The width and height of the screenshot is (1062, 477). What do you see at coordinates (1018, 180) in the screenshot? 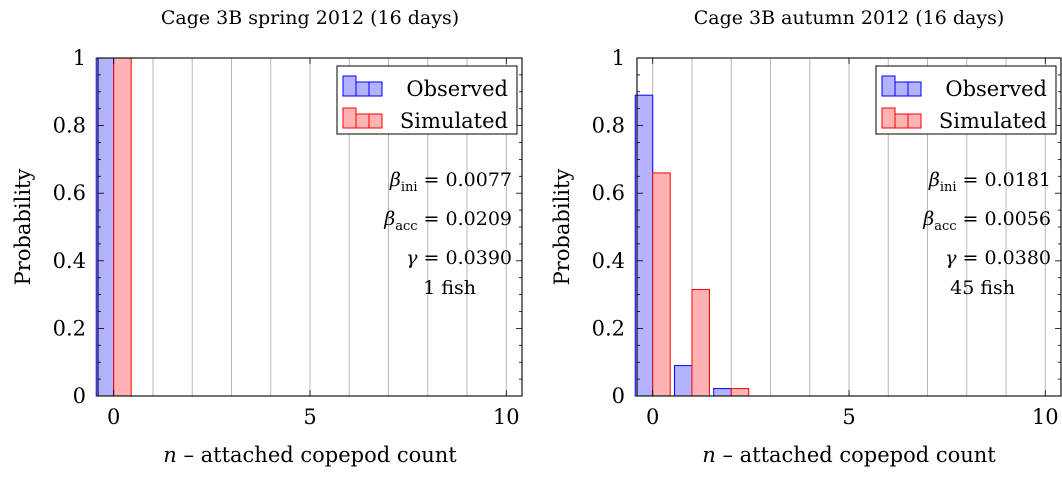
I see `beta-ini-label-value: 0.0181` at bounding box center [1018, 180].